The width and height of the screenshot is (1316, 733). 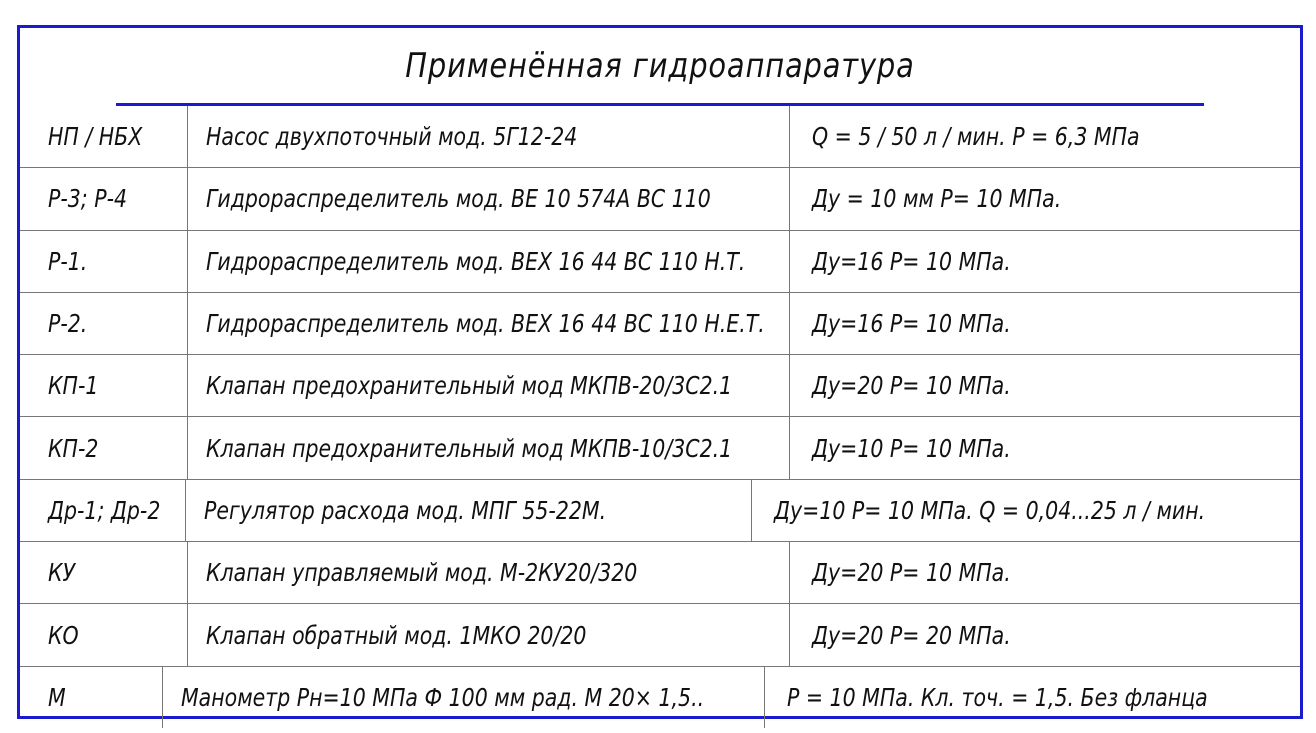 What do you see at coordinates (62, 573) in the screenshot?
I see `cell-text: КУ` at bounding box center [62, 573].